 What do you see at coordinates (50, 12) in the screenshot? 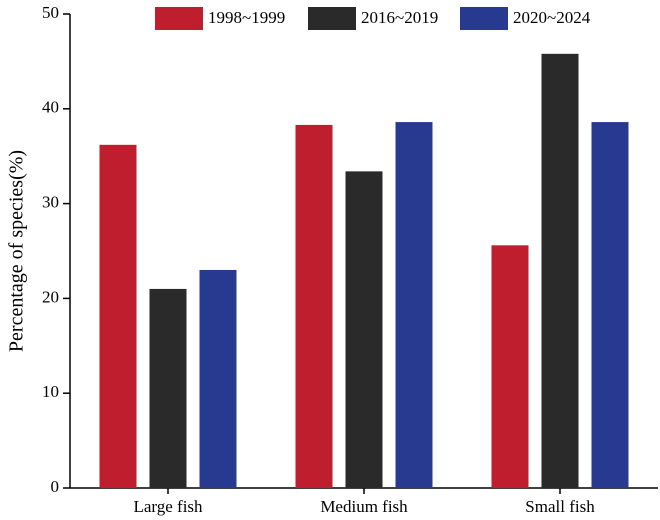
I see `y-tick-label: 50` at bounding box center [50, 12].